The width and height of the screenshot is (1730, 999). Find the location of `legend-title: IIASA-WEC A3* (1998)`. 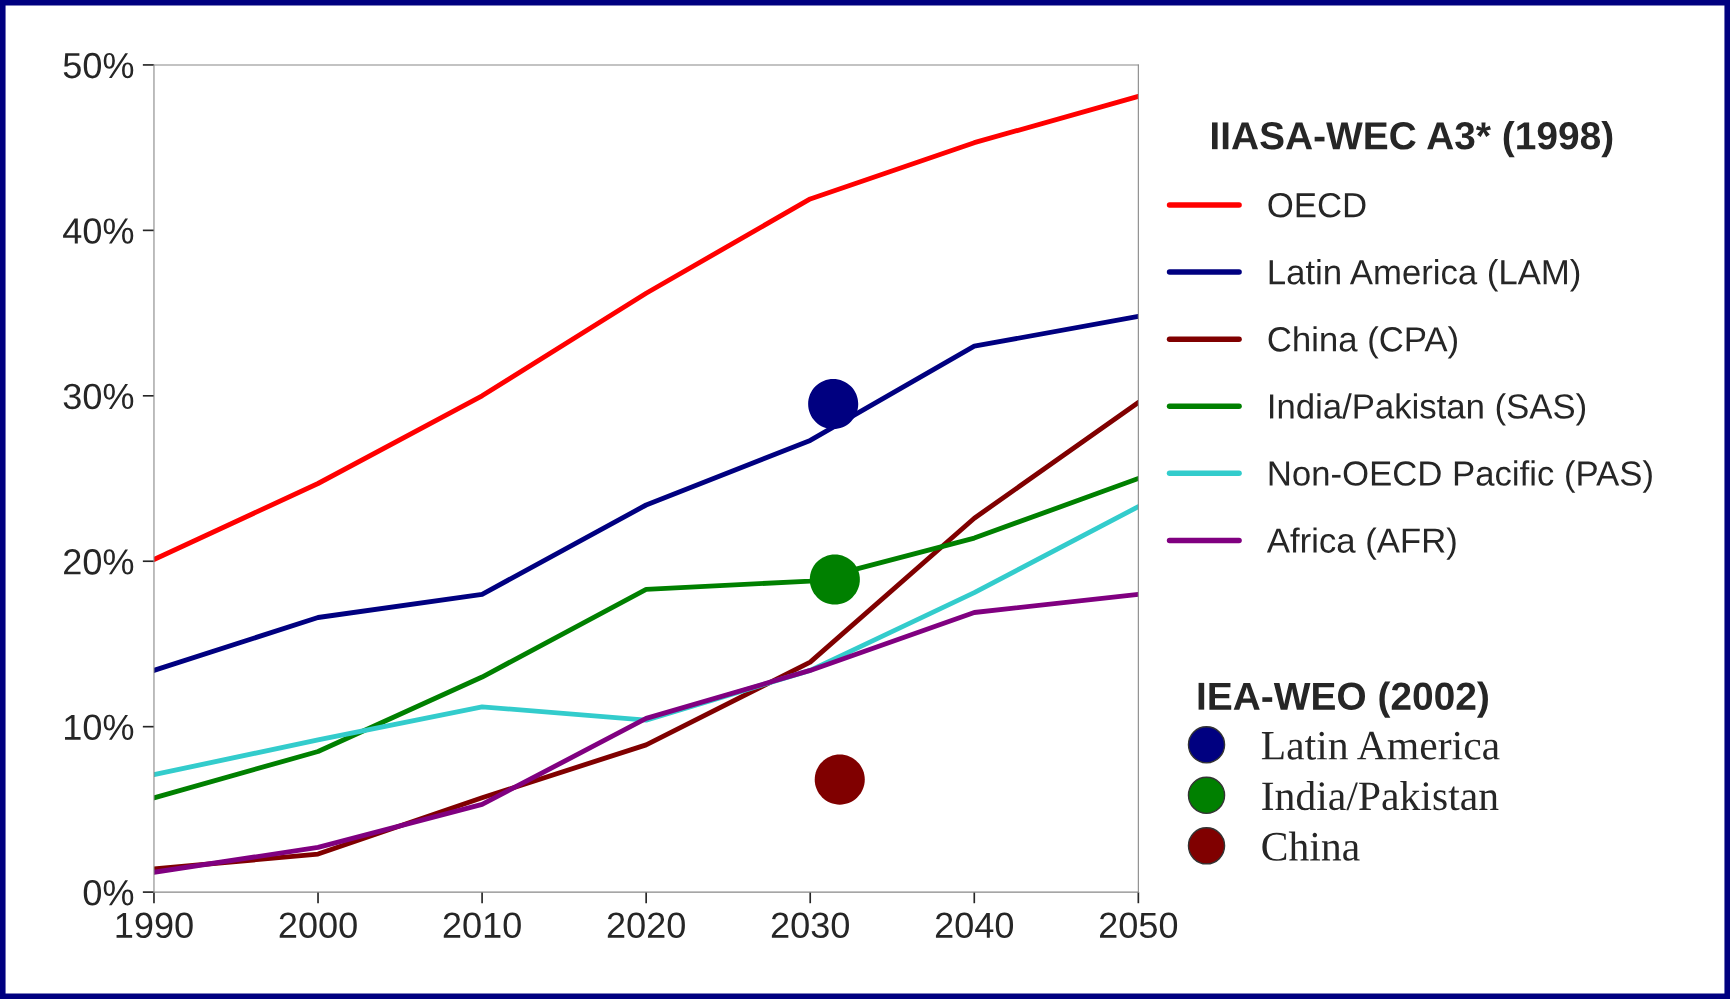

legend-title: IIASA-WEC A3* (1998) is located at coordinates (1412, 139).